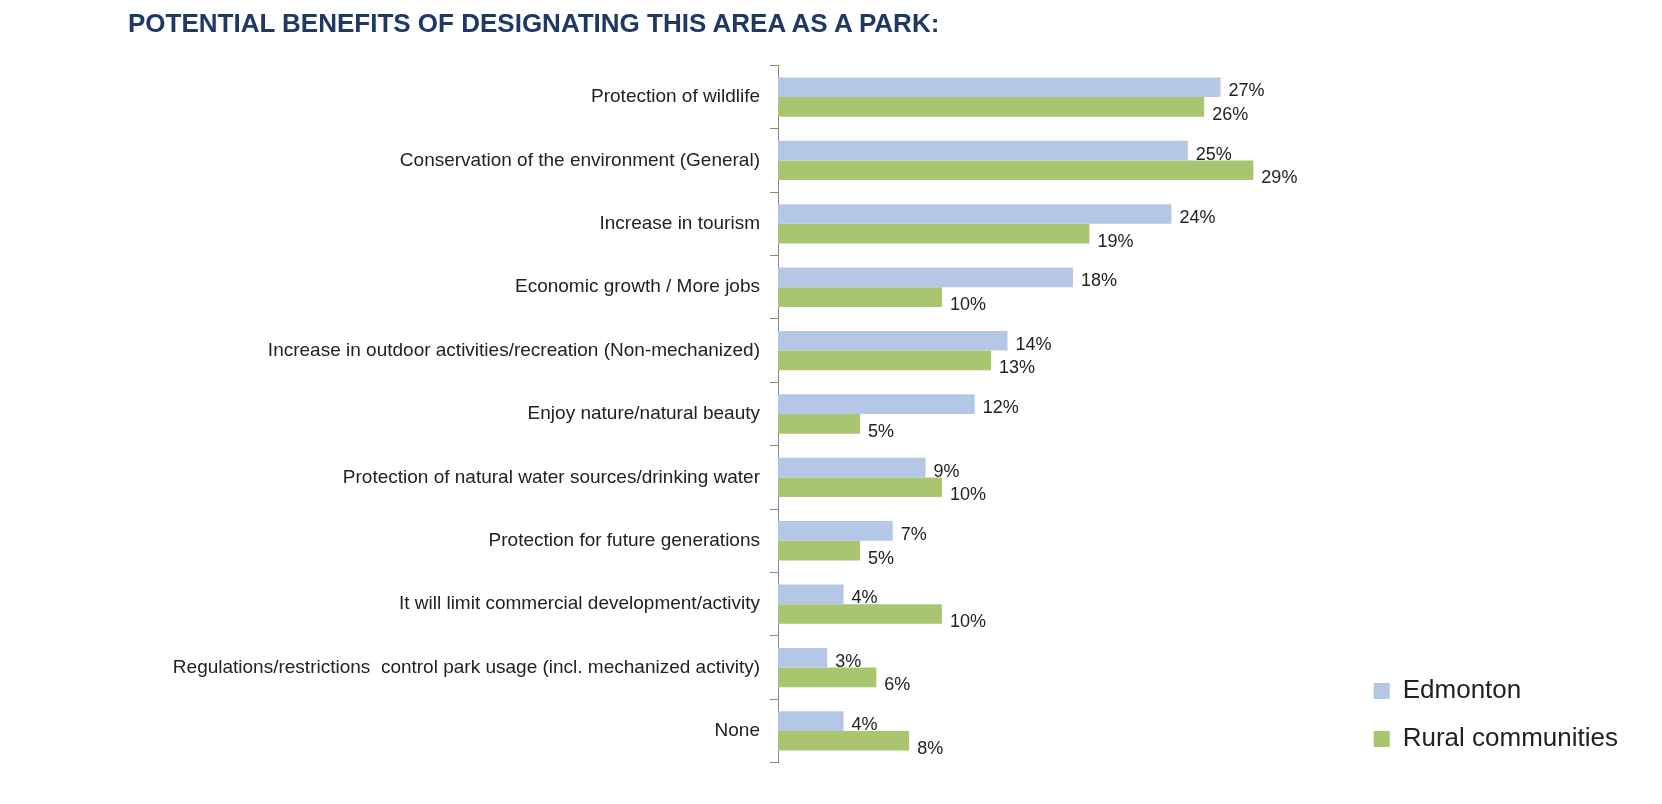 Image resolution: width=1662 pixels, height=804 pixels. What do you see at coordinates (1000, 407) in the screenshot?
I see `data-label: 12%` at bounding box center [1000, 407].